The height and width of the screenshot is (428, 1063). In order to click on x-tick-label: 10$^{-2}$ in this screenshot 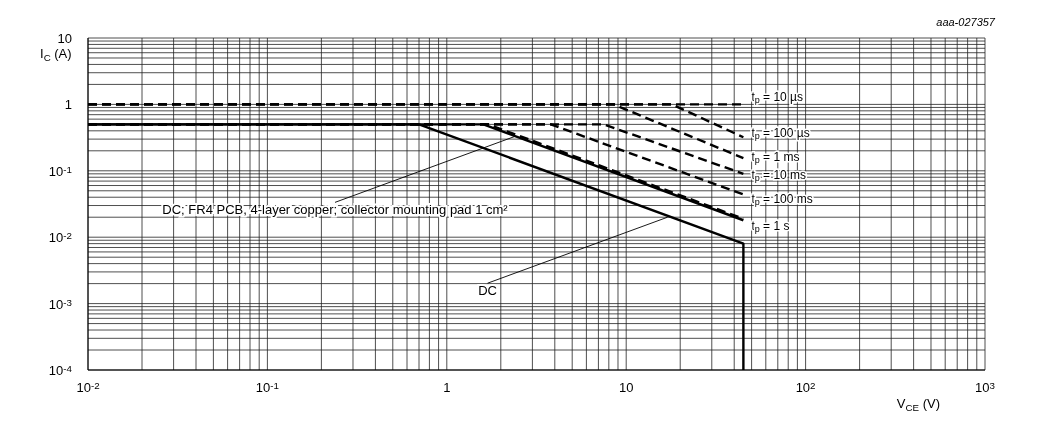, I will do `click(88, 387)`.